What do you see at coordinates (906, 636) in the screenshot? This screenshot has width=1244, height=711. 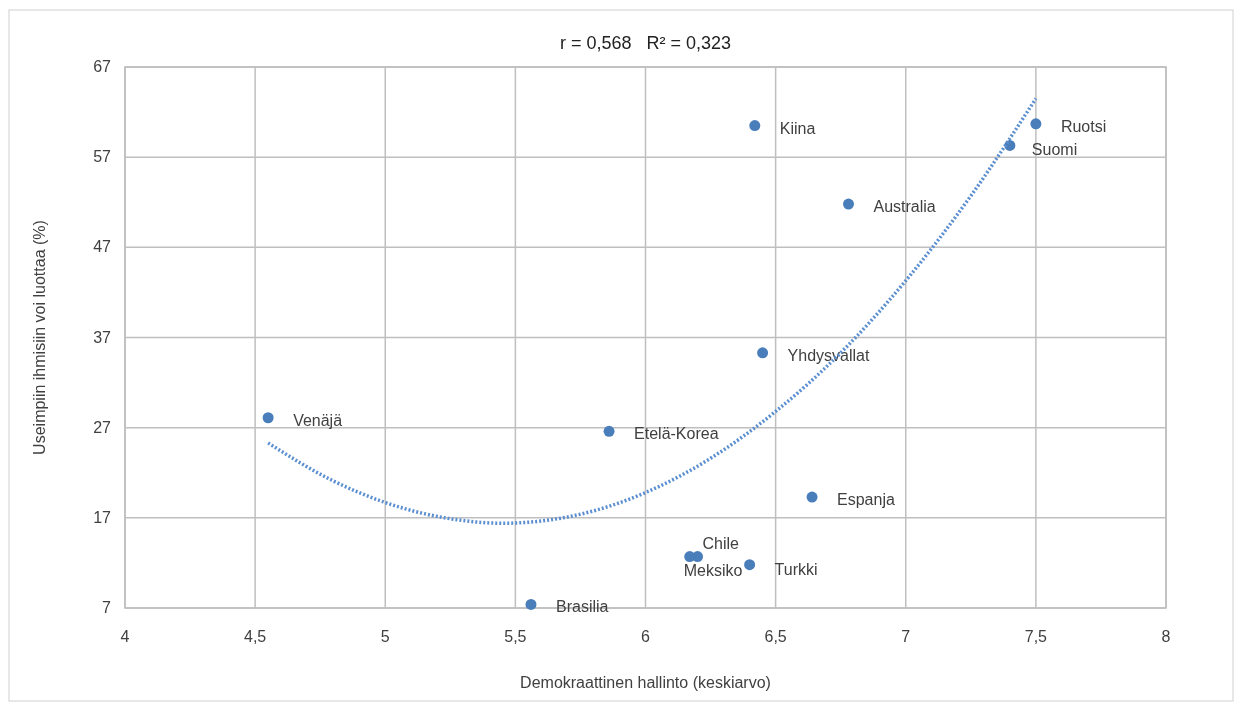 I see `x-tick-label: 7` at bounding box center [906, 636].